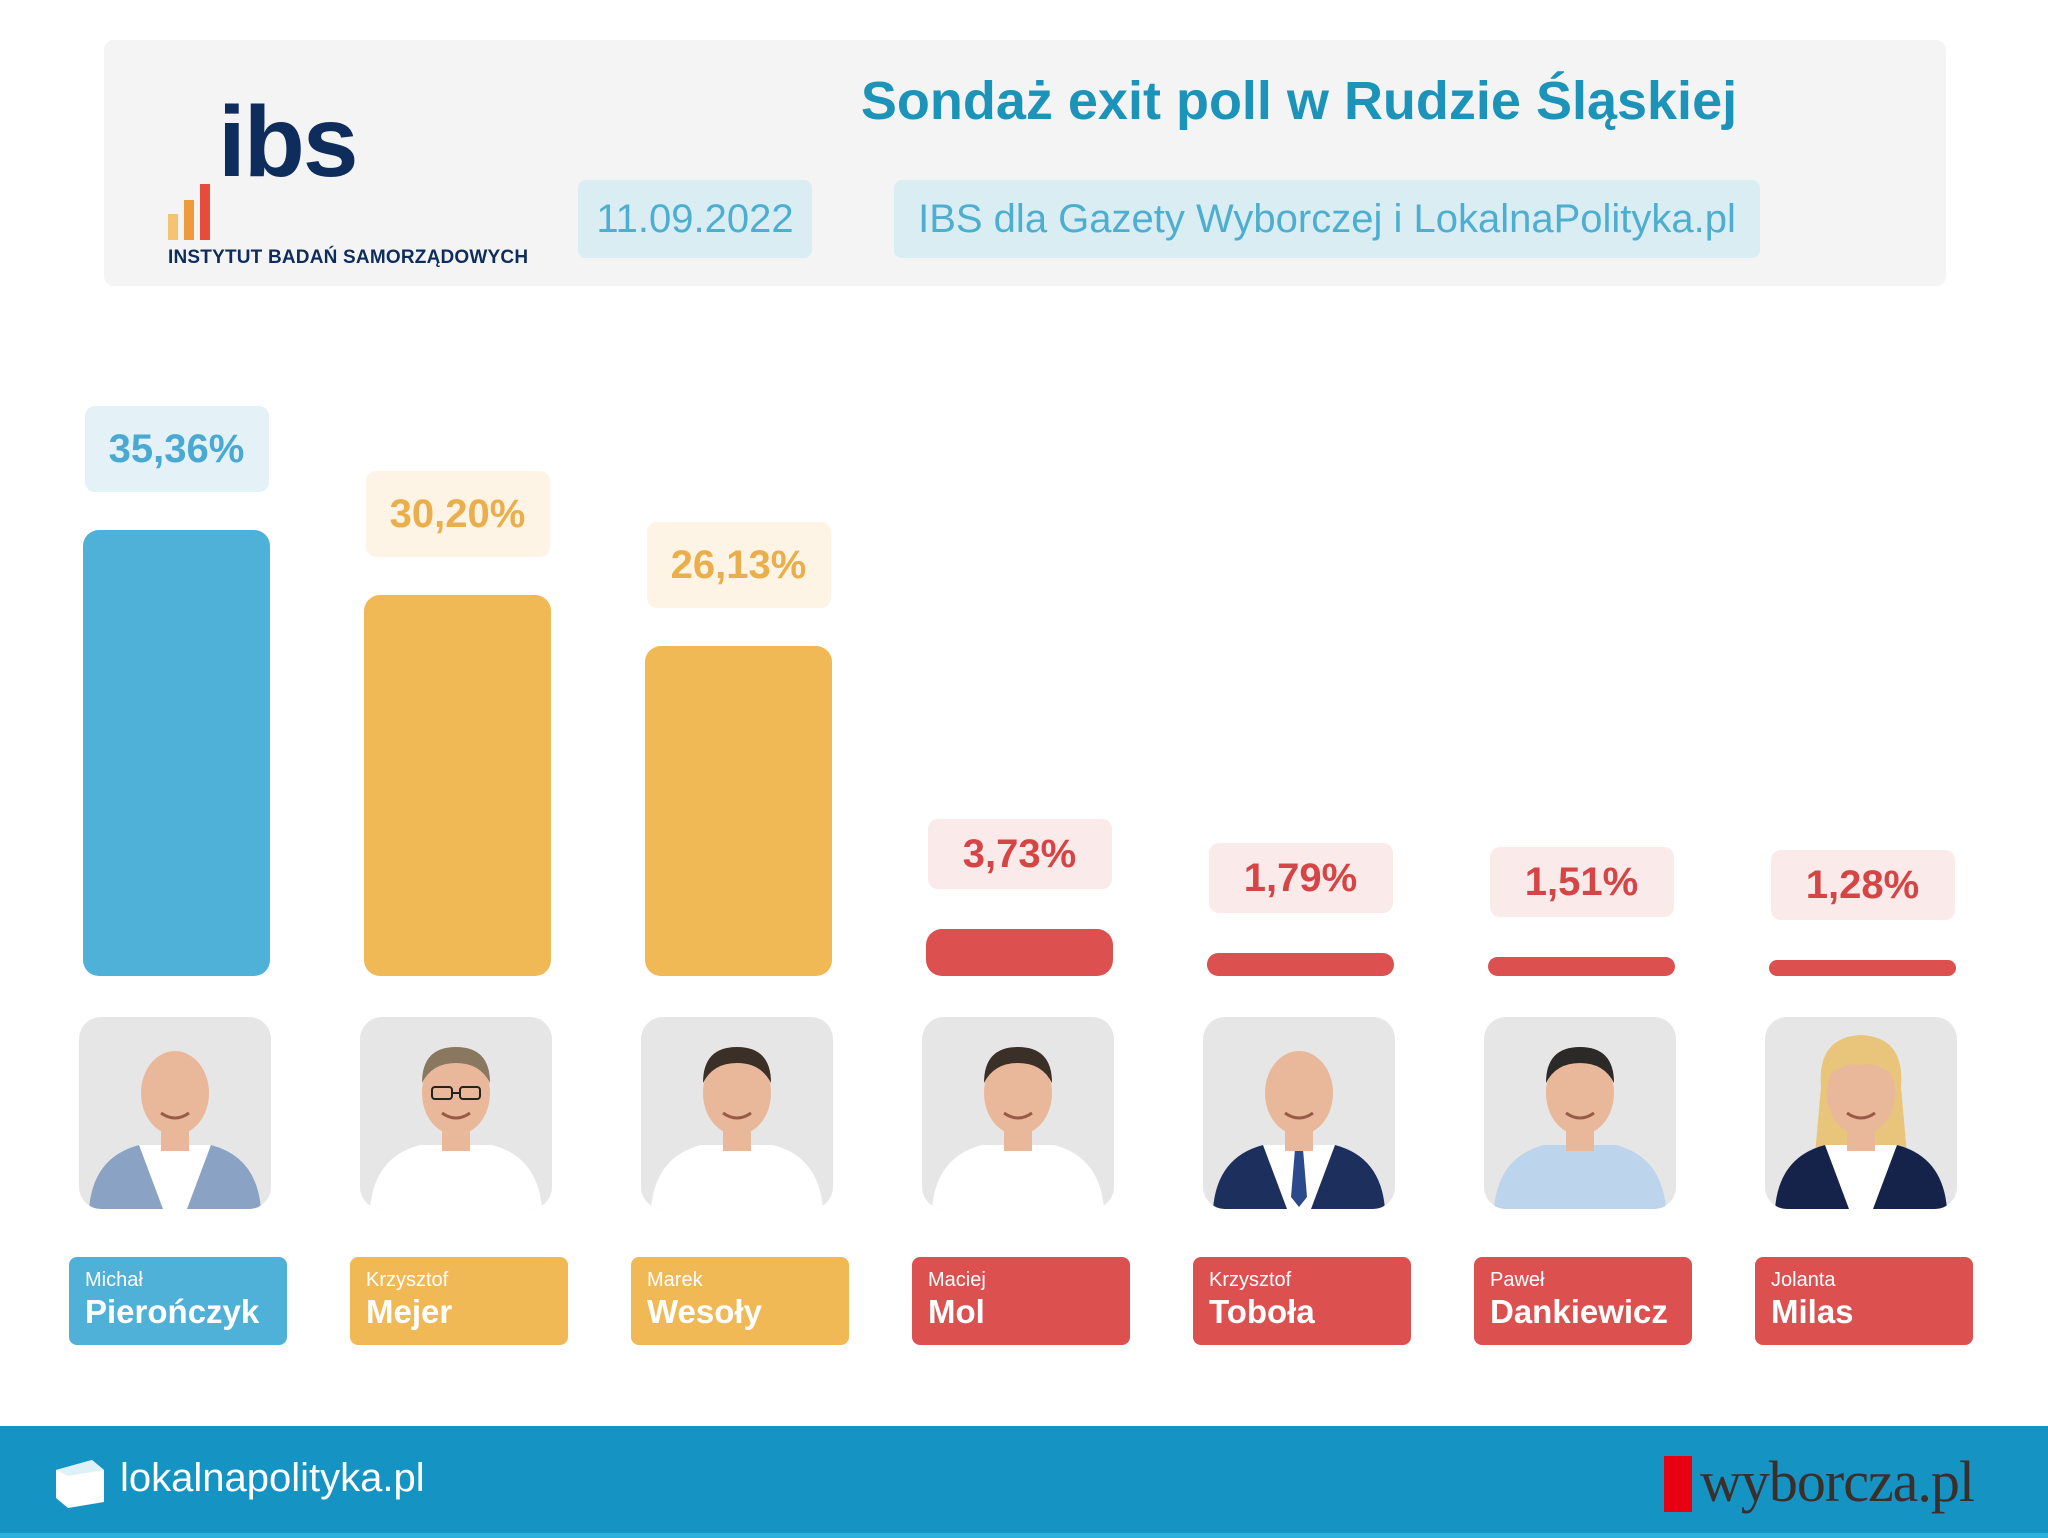 This screenshot has width=2048, height=1538. Describe the element at coordinates (704, 1311) in the screenshot. I see `candidate-last-name: Wesoły` at that location.